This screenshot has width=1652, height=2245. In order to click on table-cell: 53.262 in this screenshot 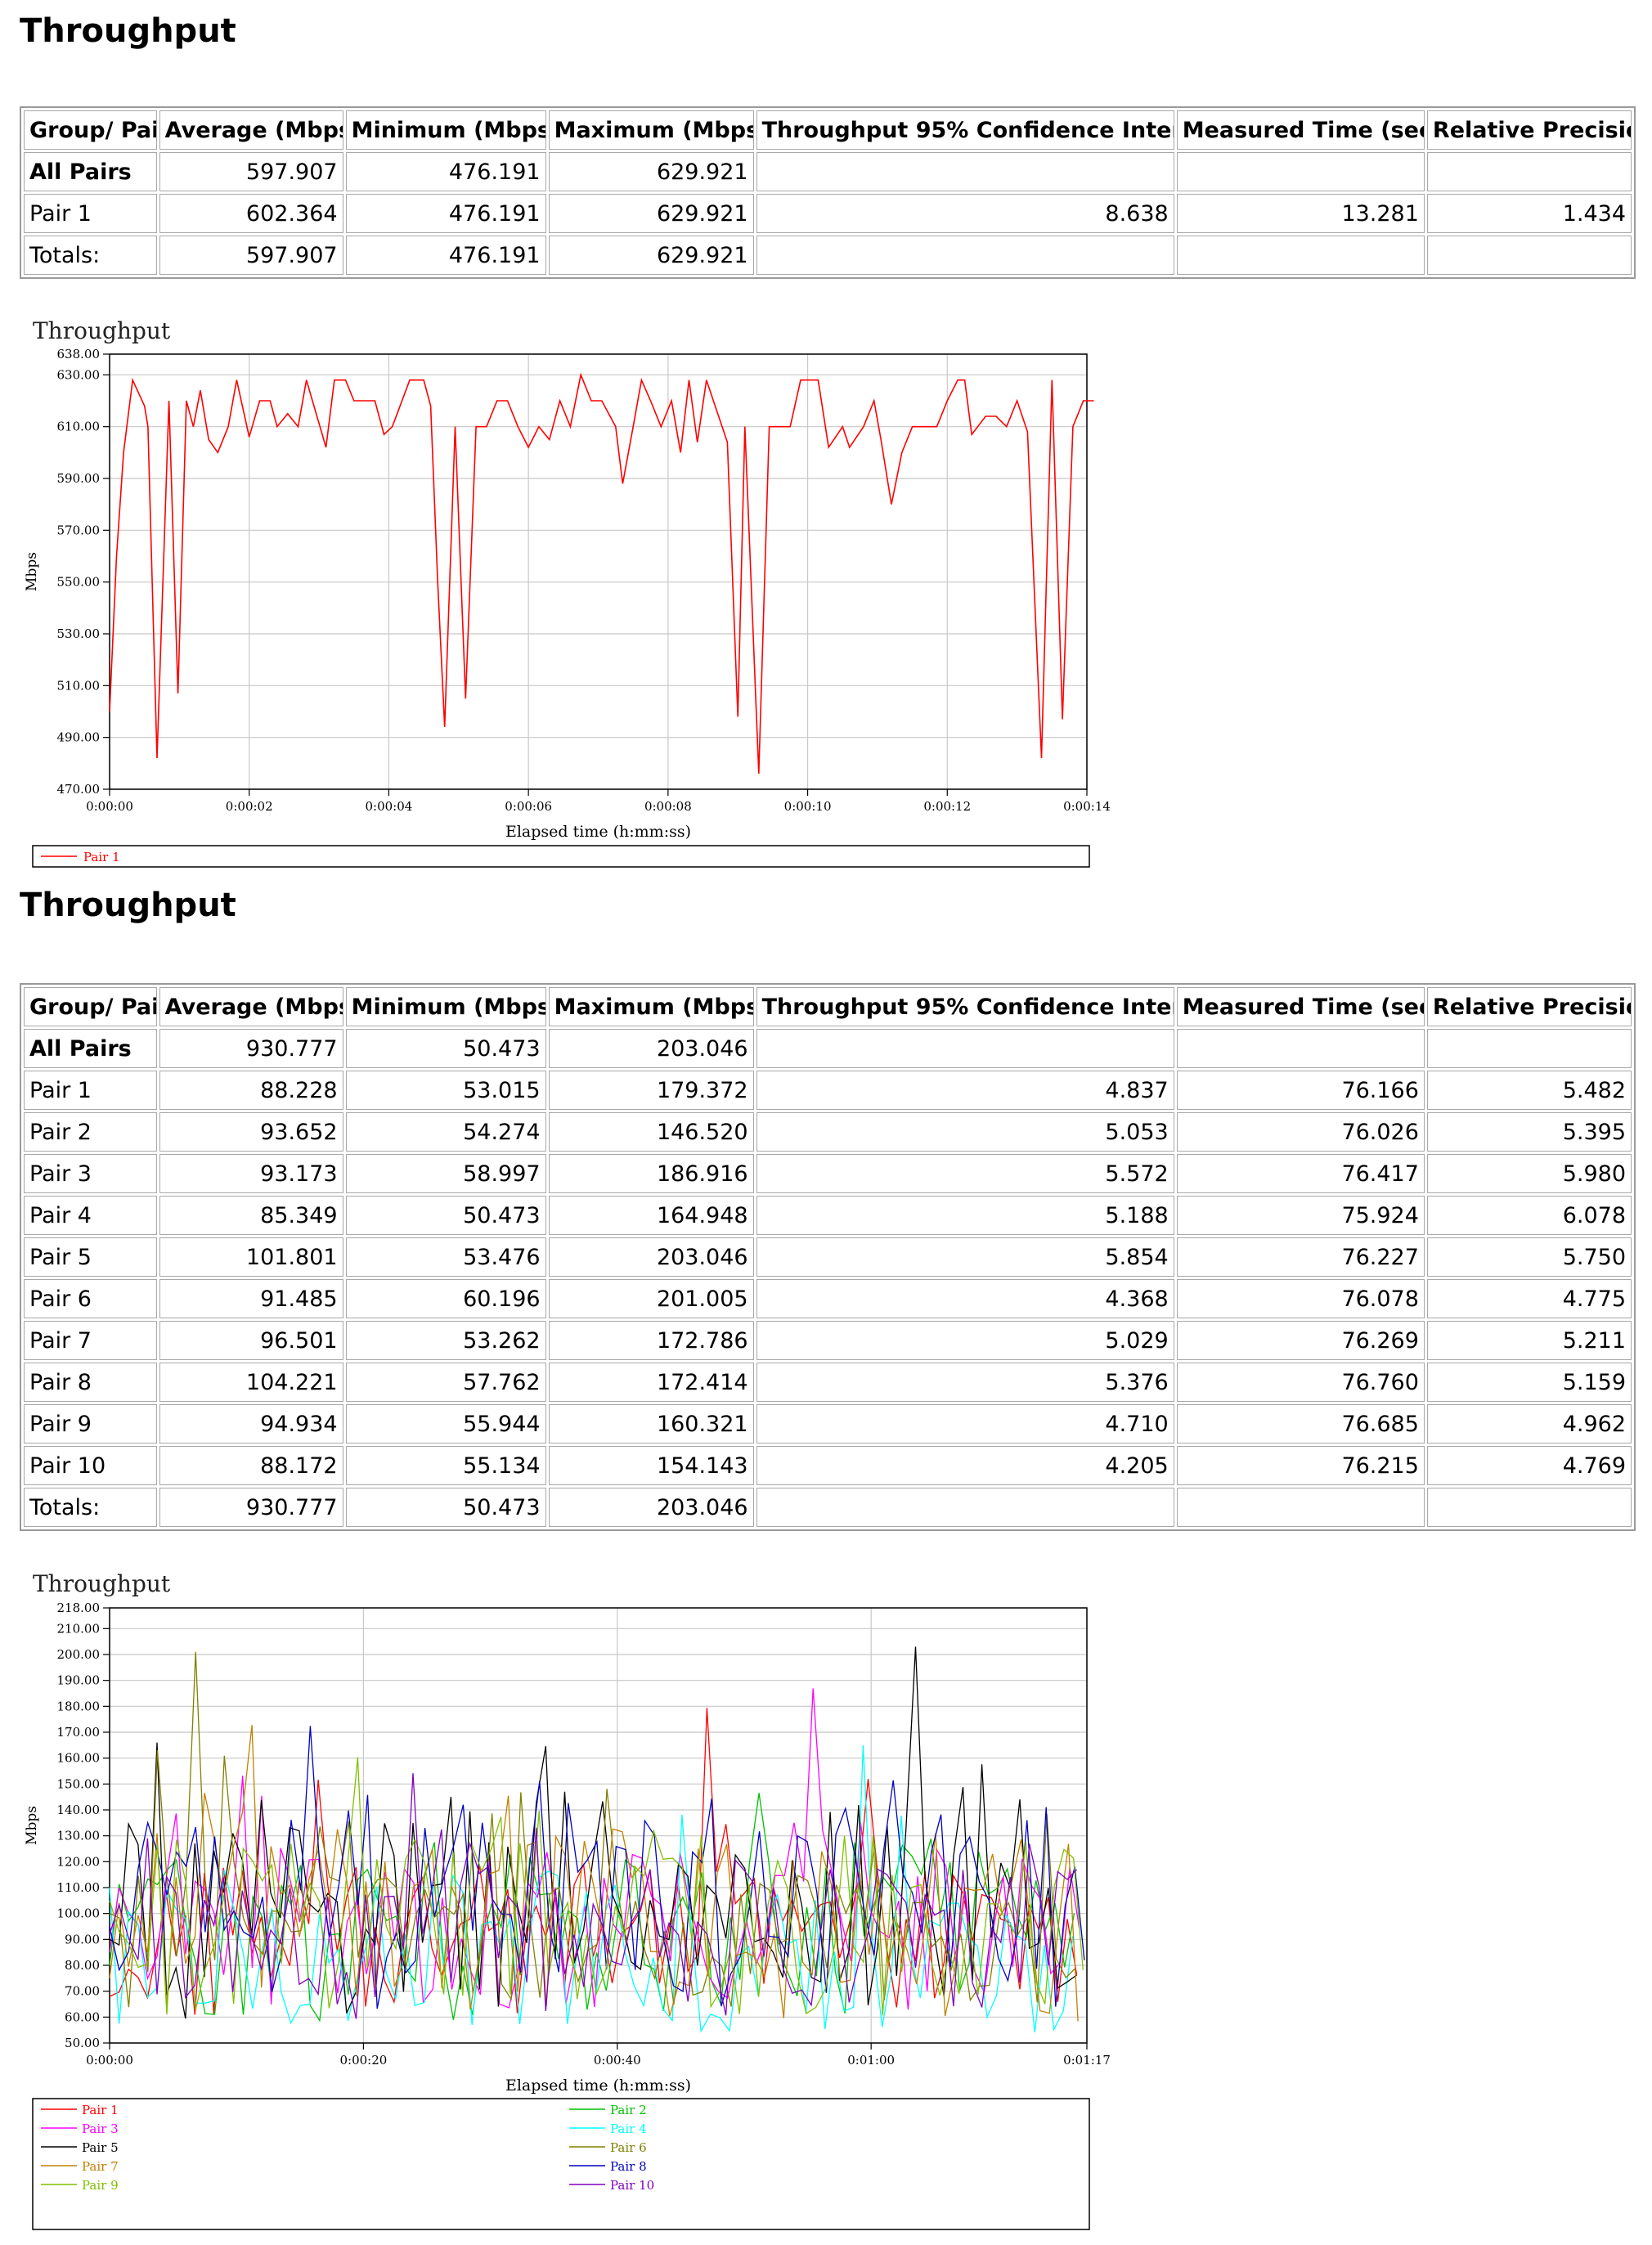, I will do `click(445, 1340)`.